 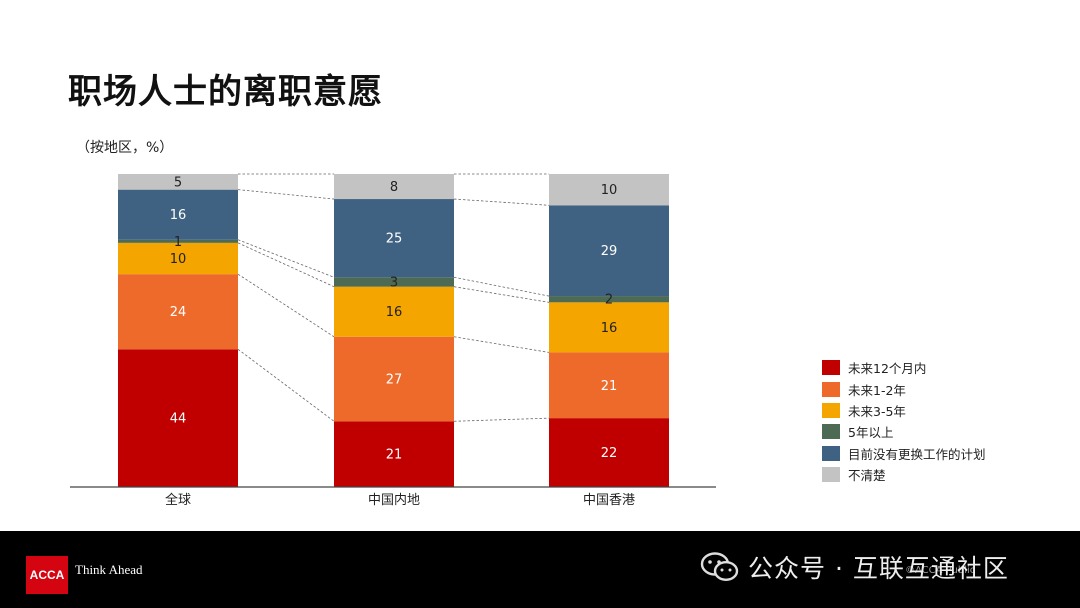 I want to click on data-label: 22, so click(x=609, y=453).